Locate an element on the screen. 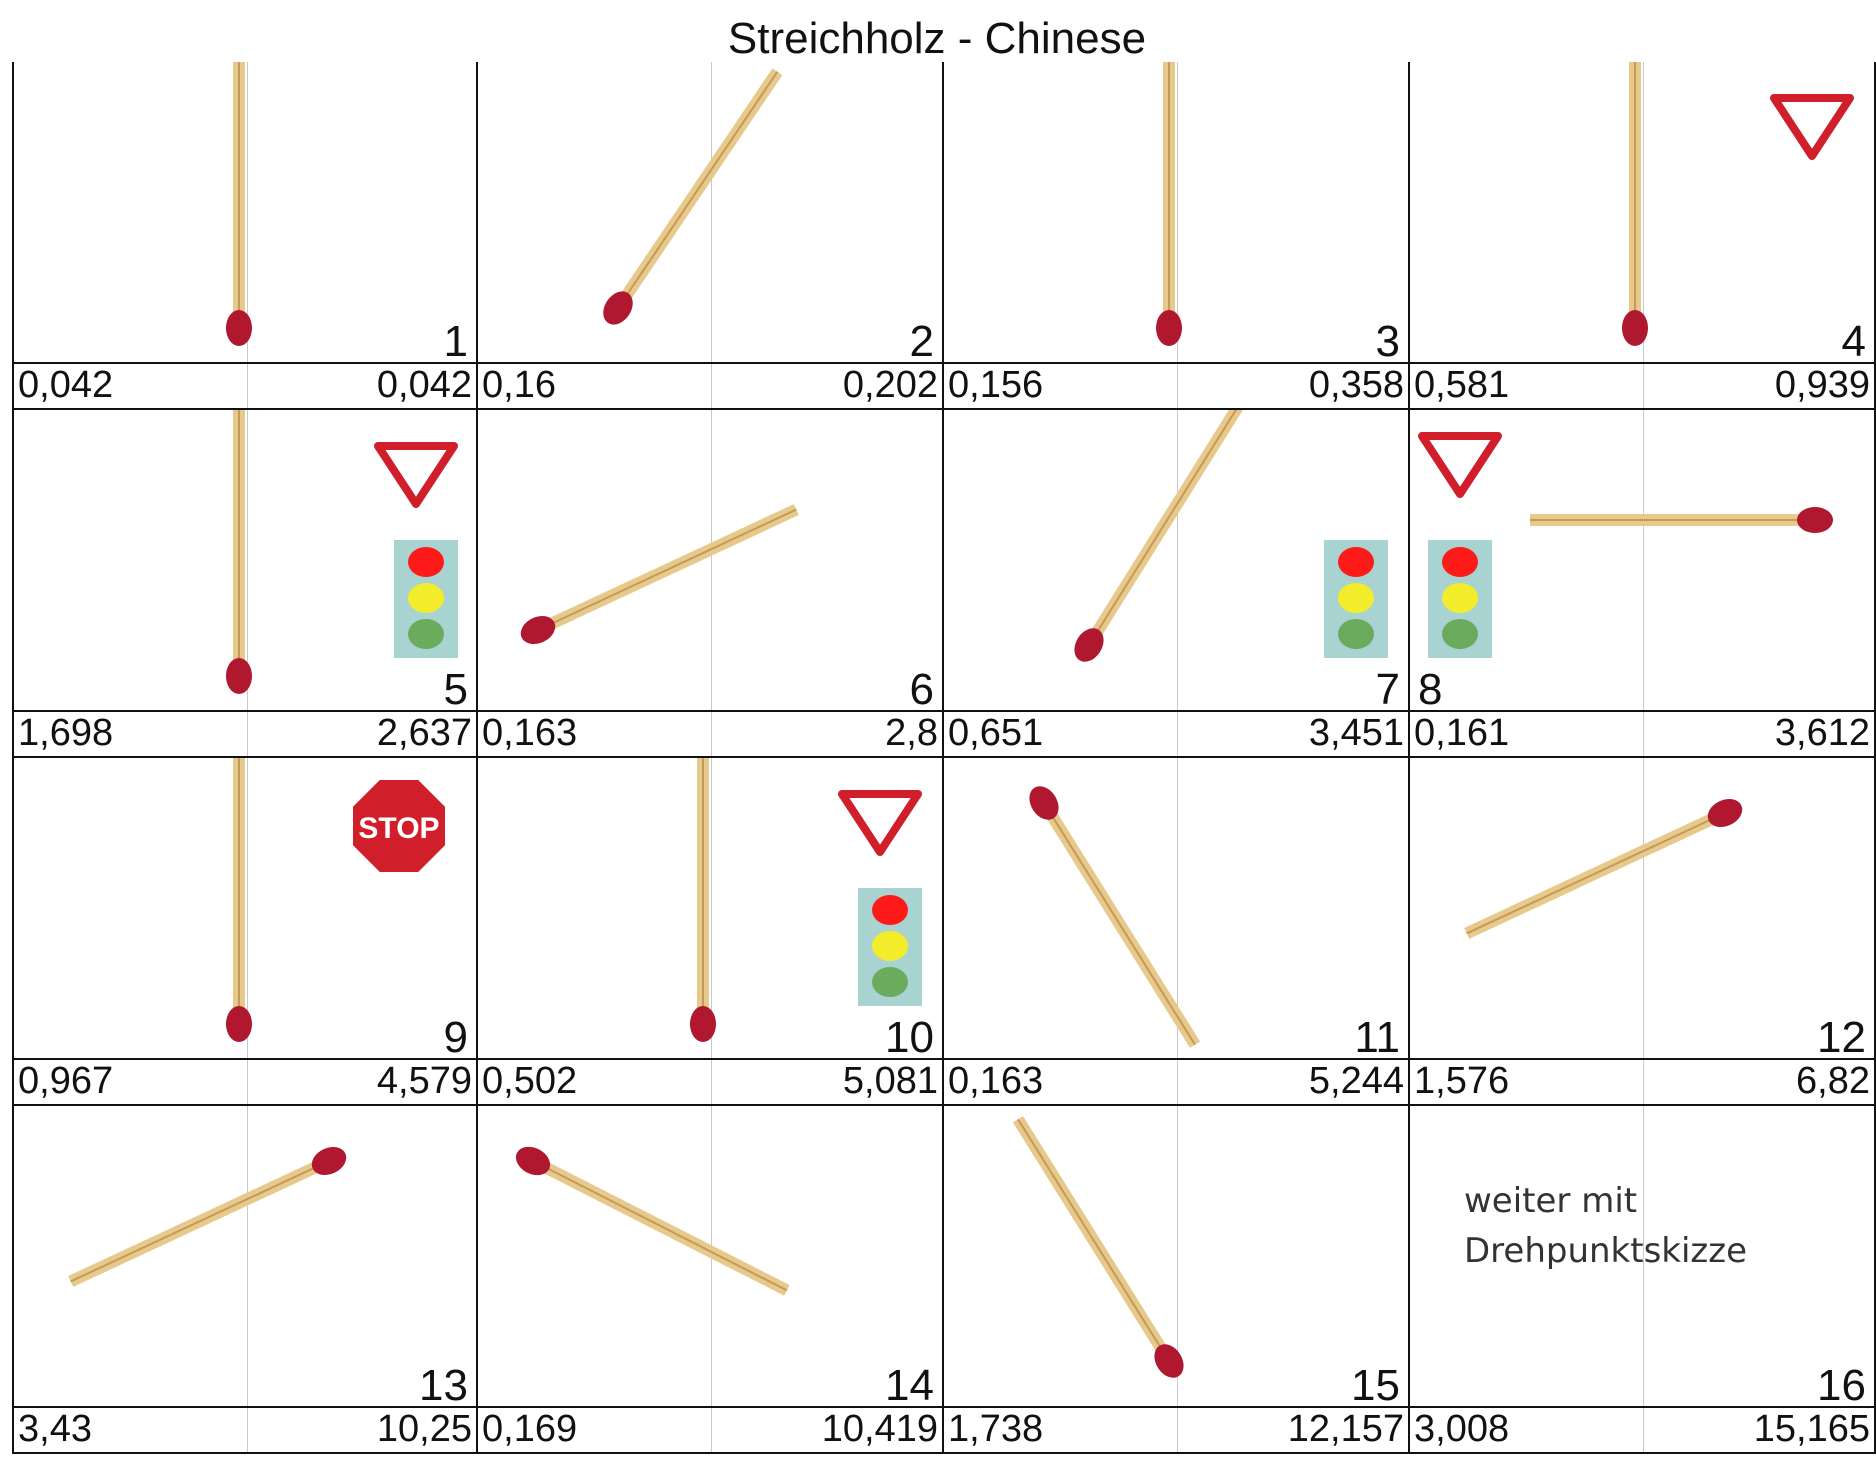  cumulative-time-value: 0,358 is located at coordinates (1356, 385).